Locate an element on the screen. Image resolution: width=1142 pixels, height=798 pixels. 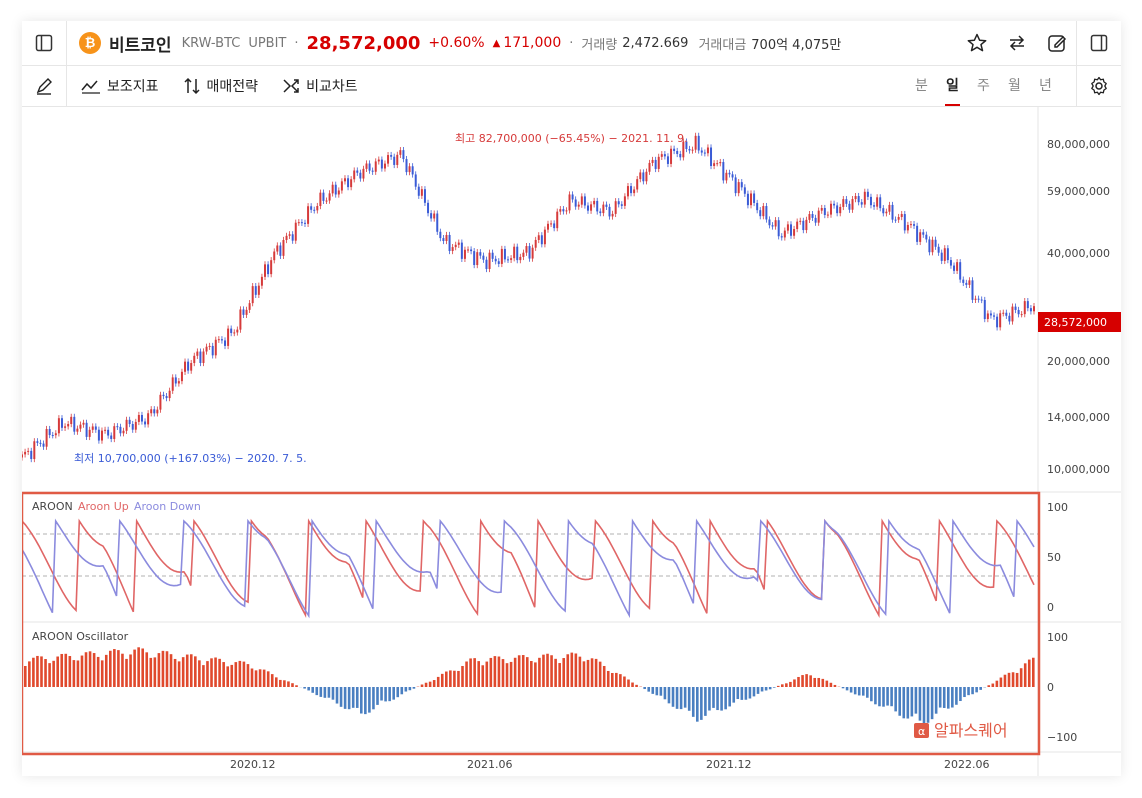
strategy-label: 매매전략 is located at coordinates (232, 87).